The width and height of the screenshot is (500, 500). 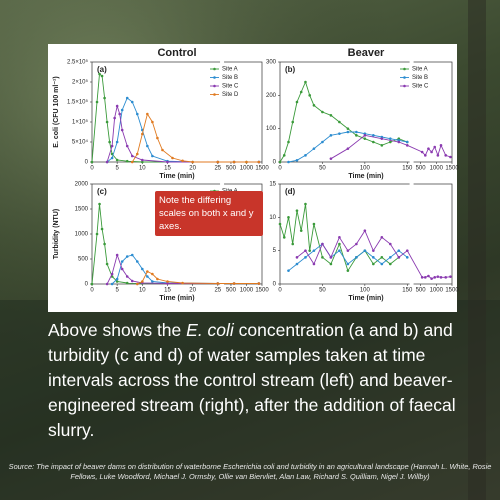 What do you see at coordinates (82, 210) in the screenshot?
I see `y-tick-label: 1500` at bounding box center [82, 210].